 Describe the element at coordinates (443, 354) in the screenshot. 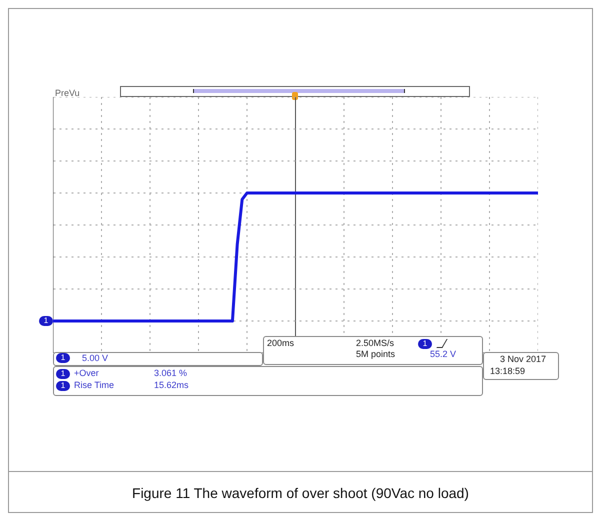

I see `text: 55.2 V` at that location.